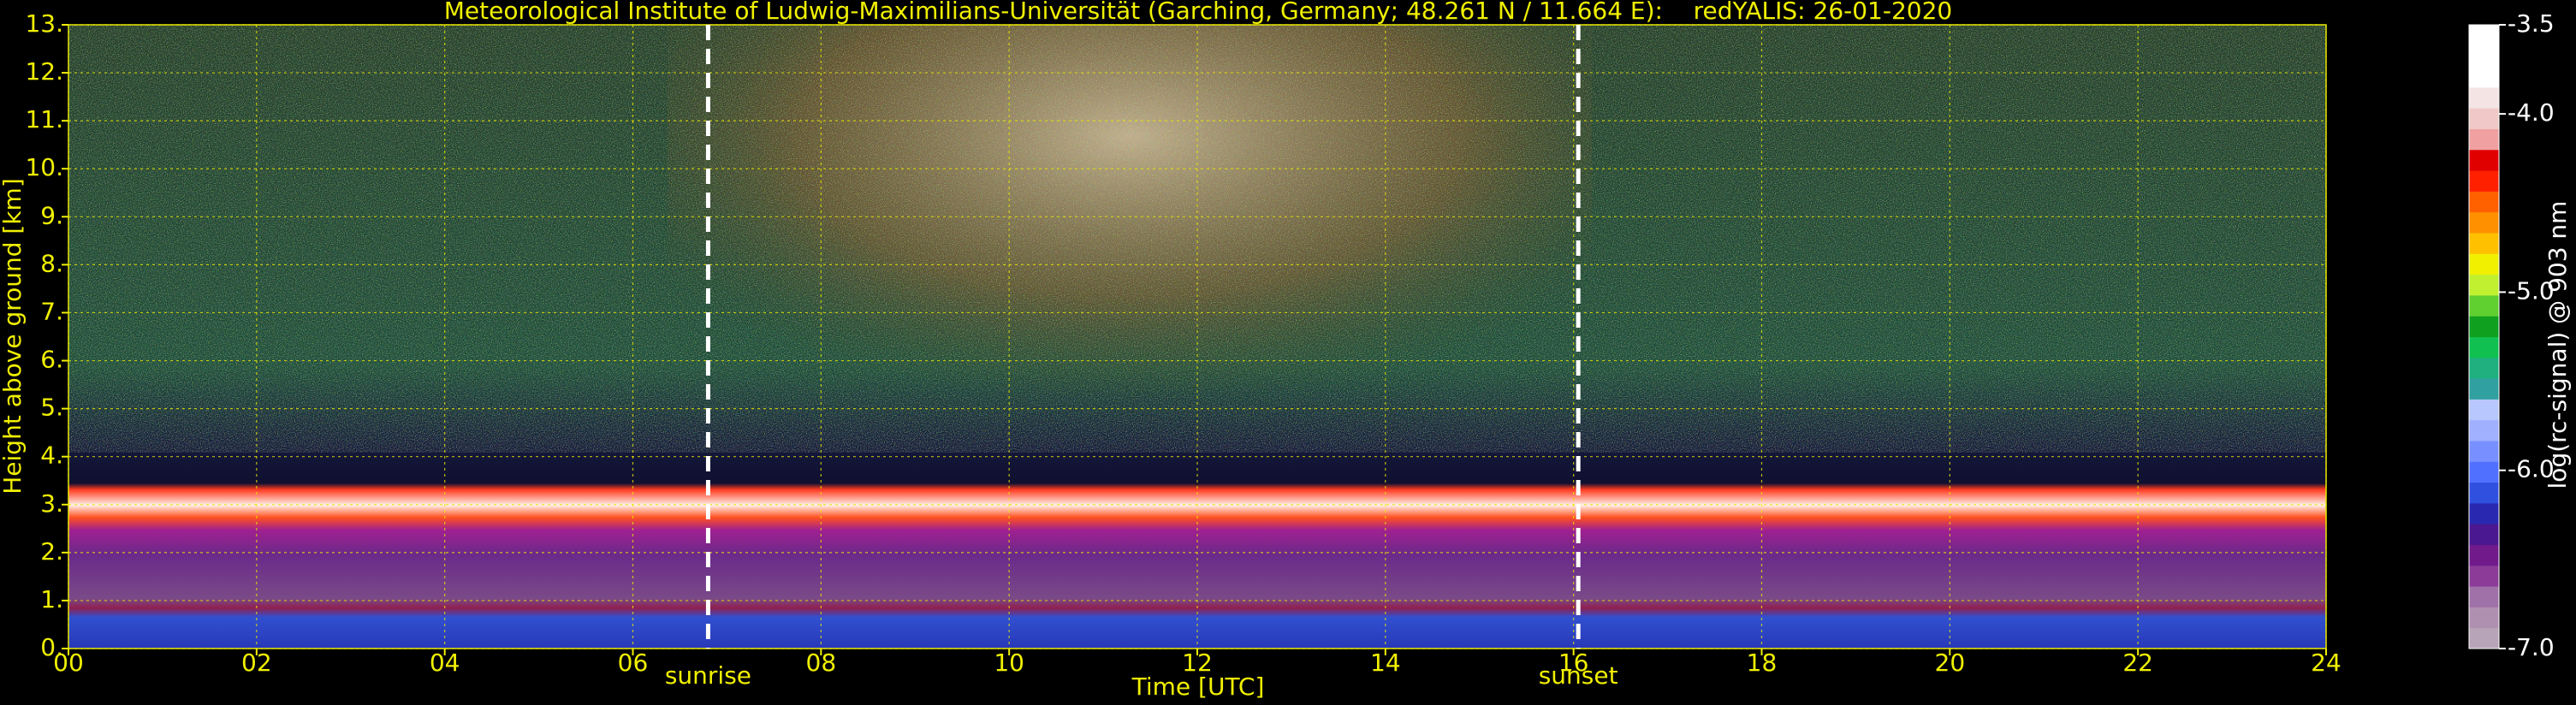  Describe the element at coordinates (44, 71) in the screenshot. I see `y-tick-label: 12.` at that location.